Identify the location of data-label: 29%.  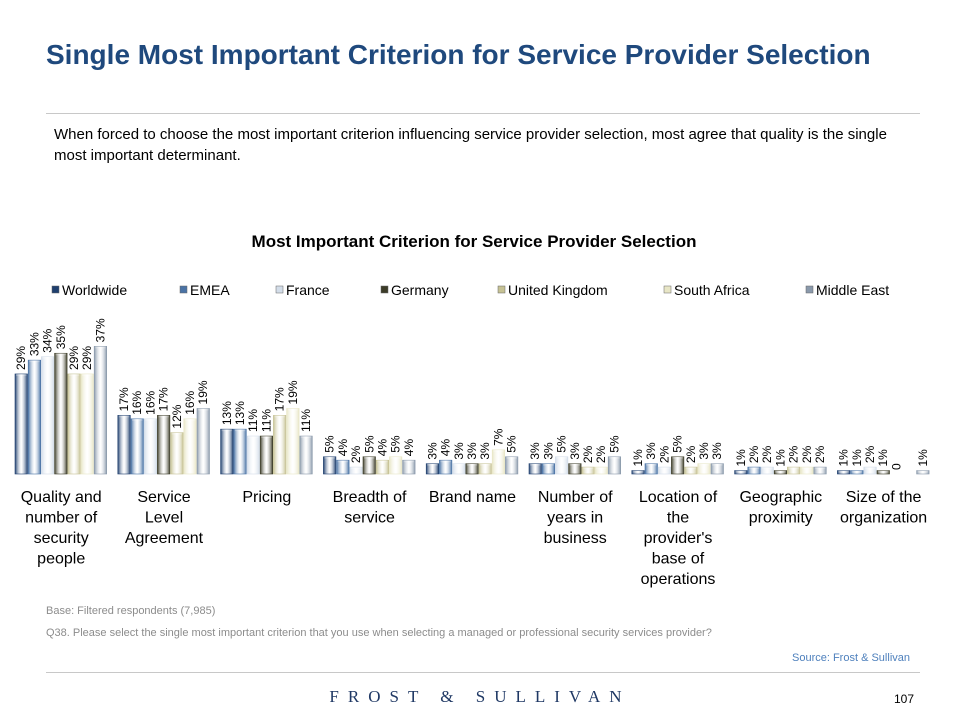
(87, 358).